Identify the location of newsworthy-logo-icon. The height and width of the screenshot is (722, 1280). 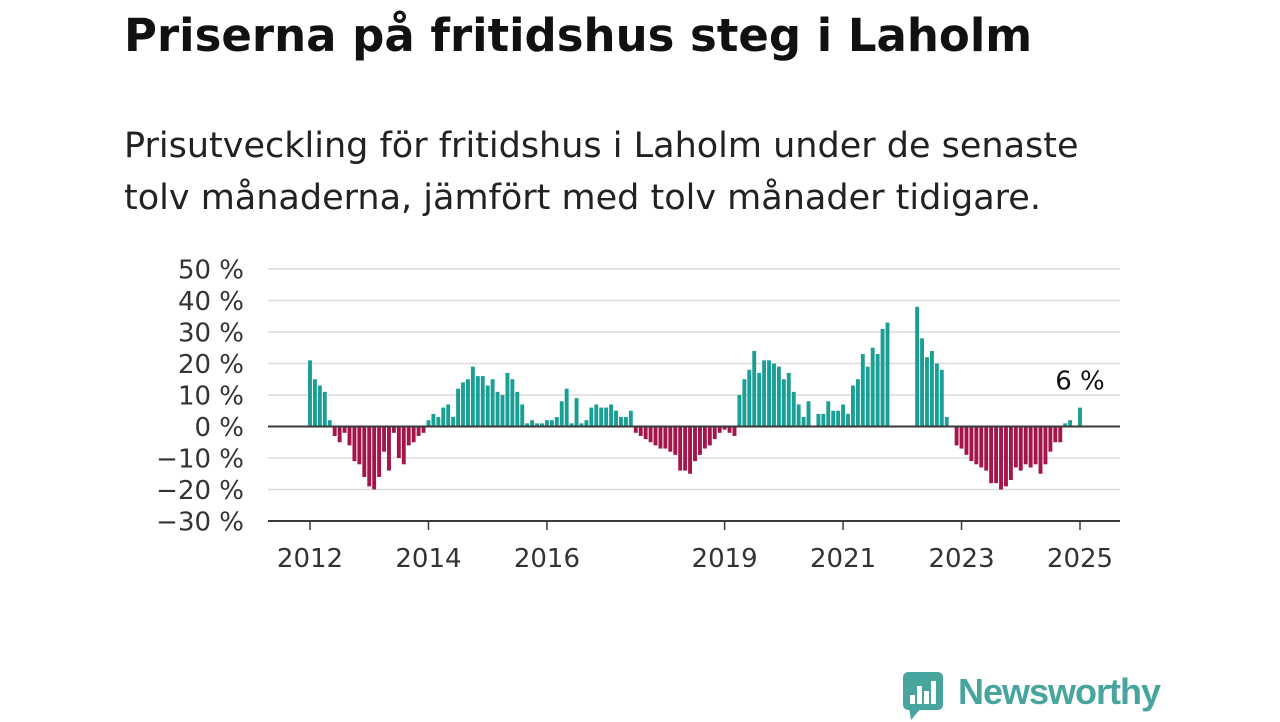
(923, 696).